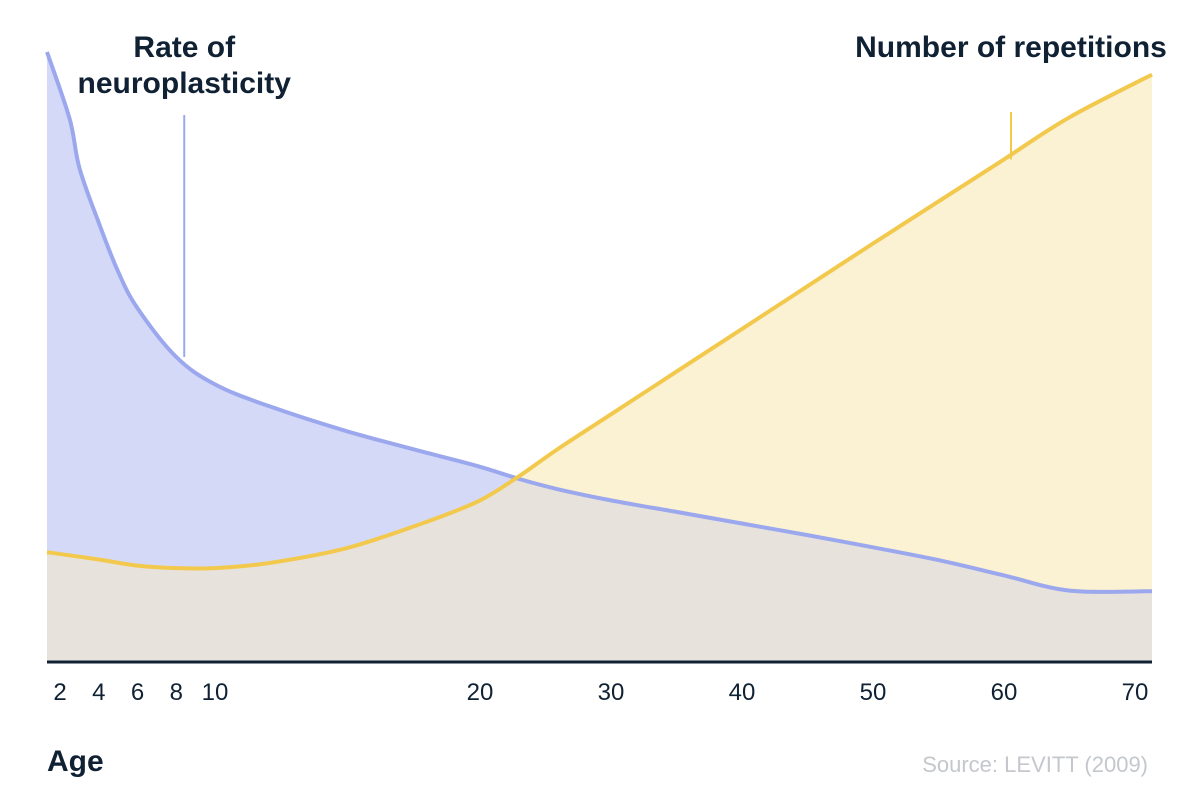 The width and height of the screenshot is (1200, 805). What do you see at coordinates (176, 692) in the screenshot?
I see `x-tick-label: 8` at bounding box center [176, 692].